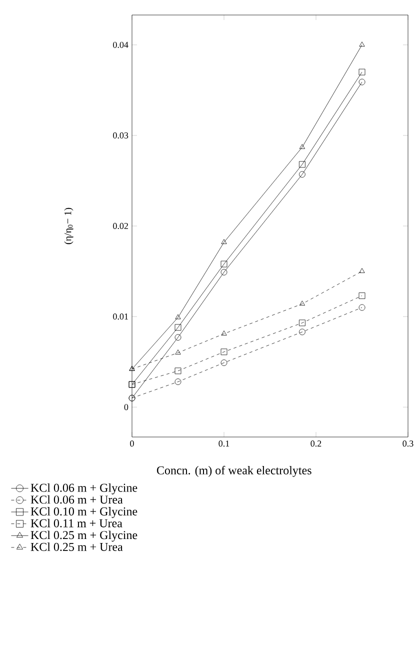  I want to click on legend-label: KCl 0.10 m + Glycine, so click(84, 512).